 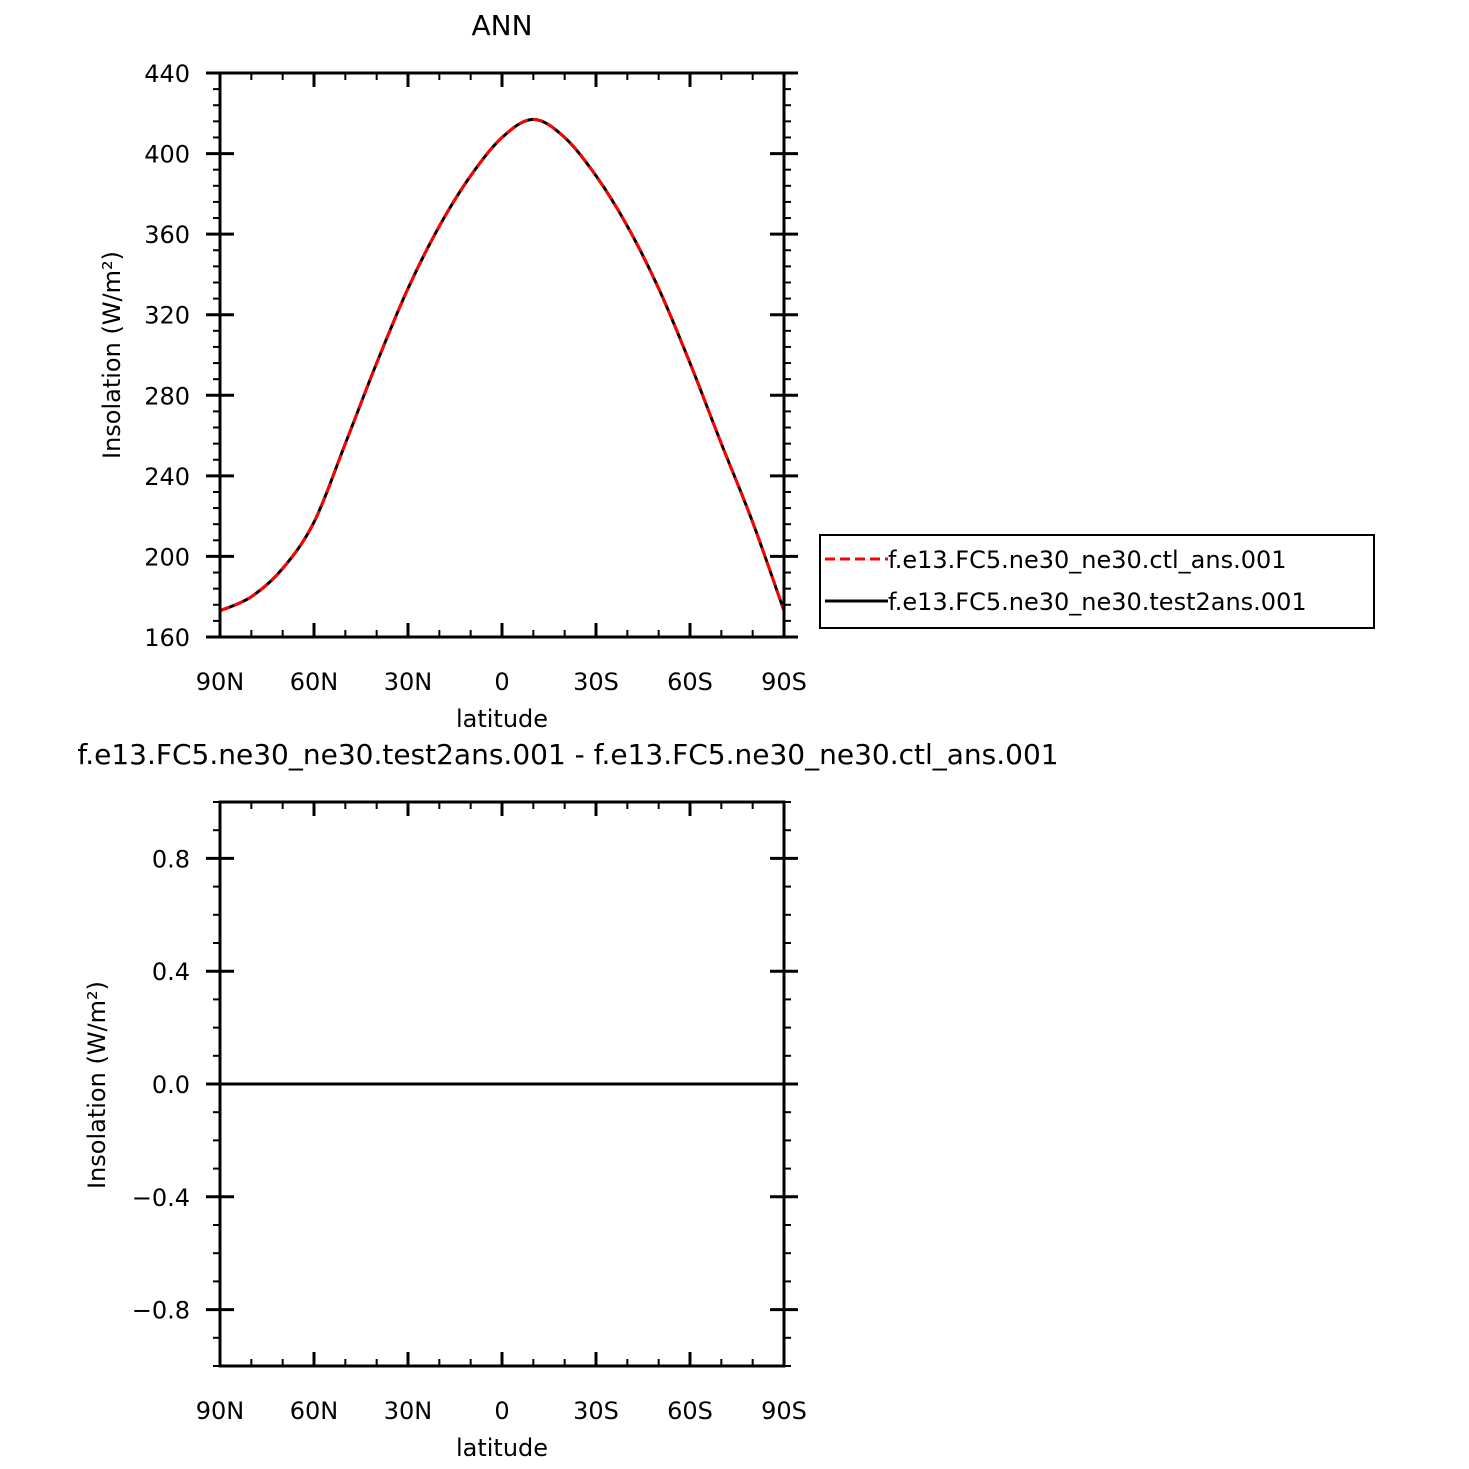 I want to click on y-tick-label: 0.4, so click(x=171, y=972).